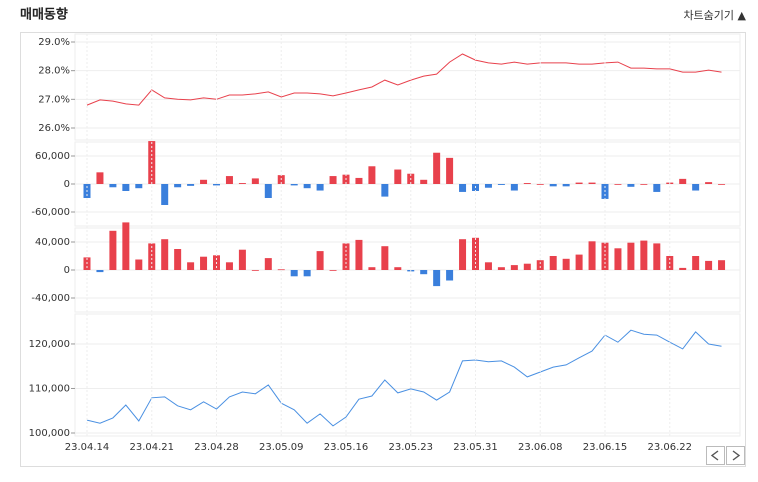  Describe the element at coordinates (49, 388) in the screenshot. I see `y-tick-label: 110,000` at that location.